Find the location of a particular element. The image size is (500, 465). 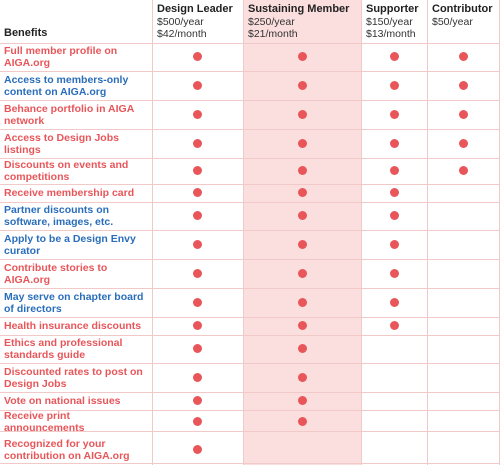

table-row: Discounts on events and competitions is located at coordinates (250, 171).